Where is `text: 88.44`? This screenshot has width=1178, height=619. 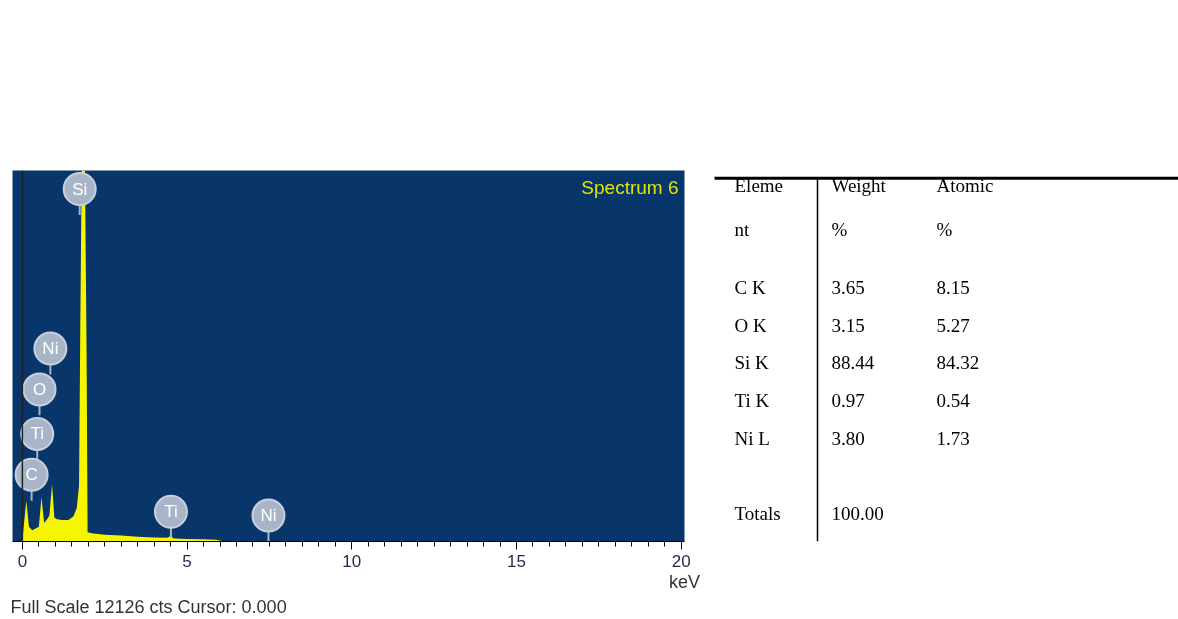 text: 88.44 is located at coordinates (853, 363).